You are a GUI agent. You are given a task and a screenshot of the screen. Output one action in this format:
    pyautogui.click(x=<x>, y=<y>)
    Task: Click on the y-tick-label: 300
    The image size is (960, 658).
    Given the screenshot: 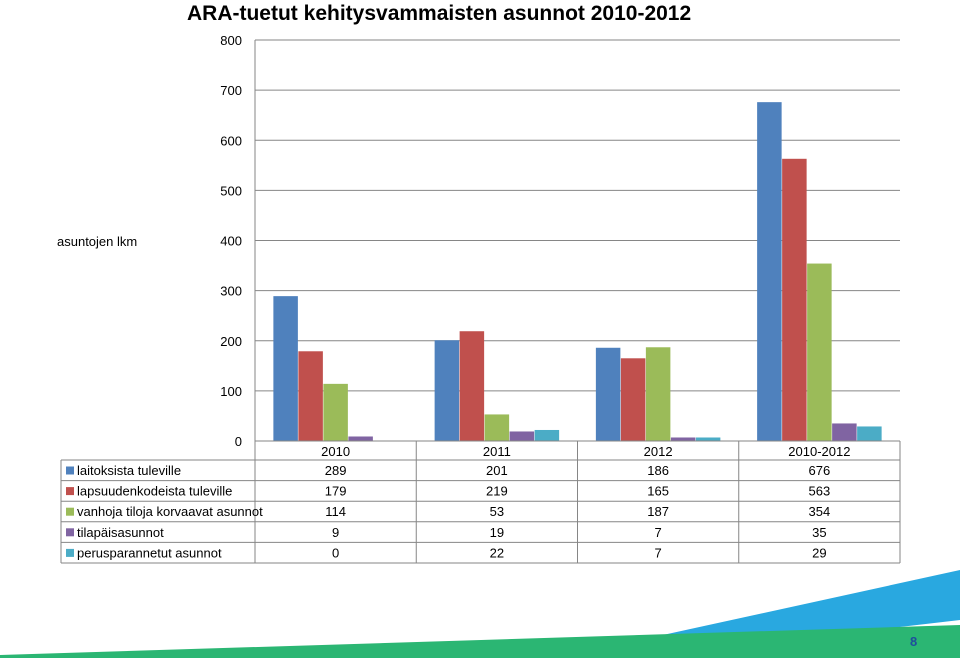 What is the action you would take?
    pyautogui.click(x=231, y=291)
    